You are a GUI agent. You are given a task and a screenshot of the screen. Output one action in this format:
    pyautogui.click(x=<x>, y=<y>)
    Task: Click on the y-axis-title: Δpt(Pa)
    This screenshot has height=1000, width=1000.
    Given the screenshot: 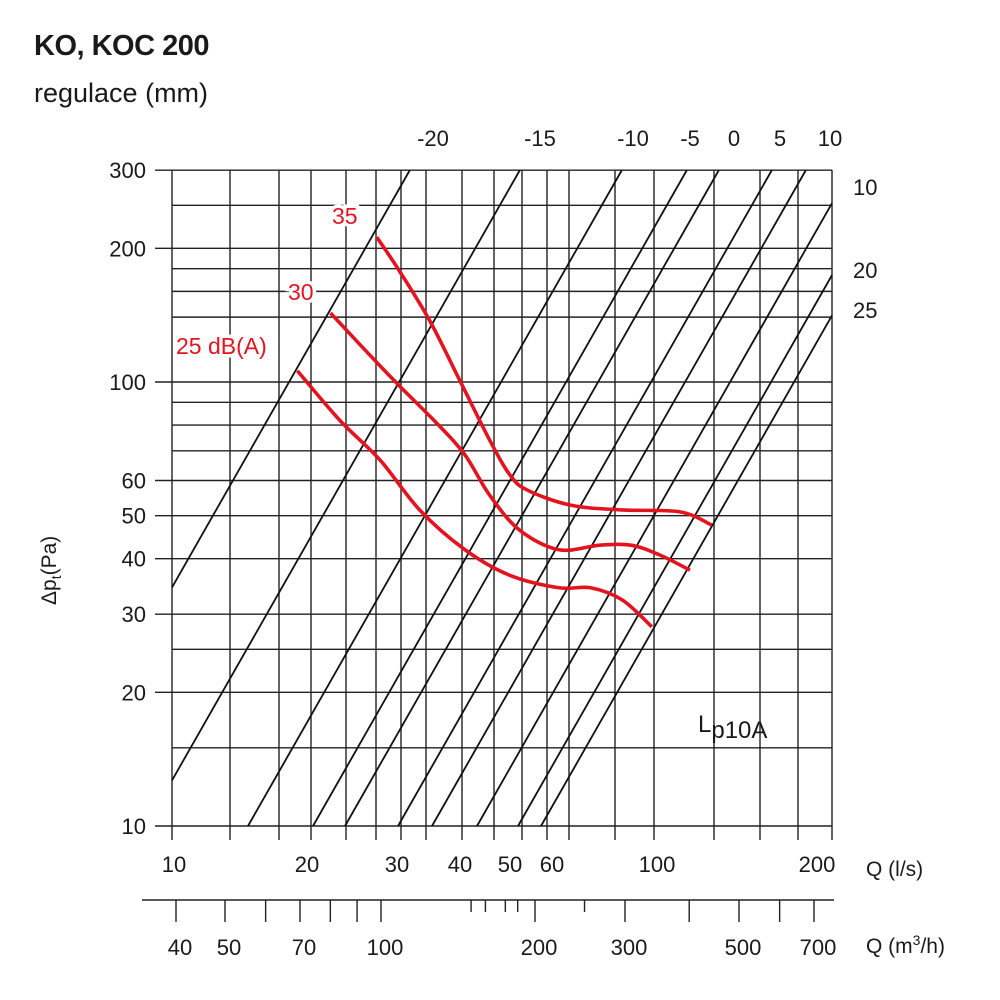 What is the action you would take?
    pyautogui.click(x=51, y=570)
    